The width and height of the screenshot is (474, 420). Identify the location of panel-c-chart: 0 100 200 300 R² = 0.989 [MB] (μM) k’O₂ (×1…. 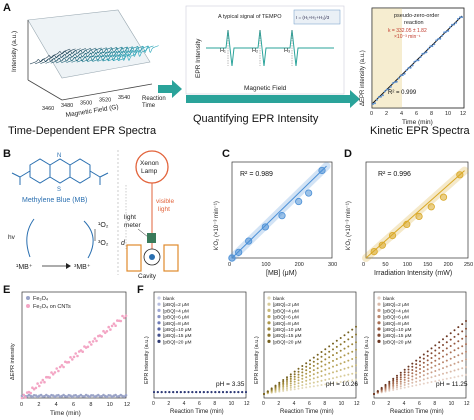
(275, 219).